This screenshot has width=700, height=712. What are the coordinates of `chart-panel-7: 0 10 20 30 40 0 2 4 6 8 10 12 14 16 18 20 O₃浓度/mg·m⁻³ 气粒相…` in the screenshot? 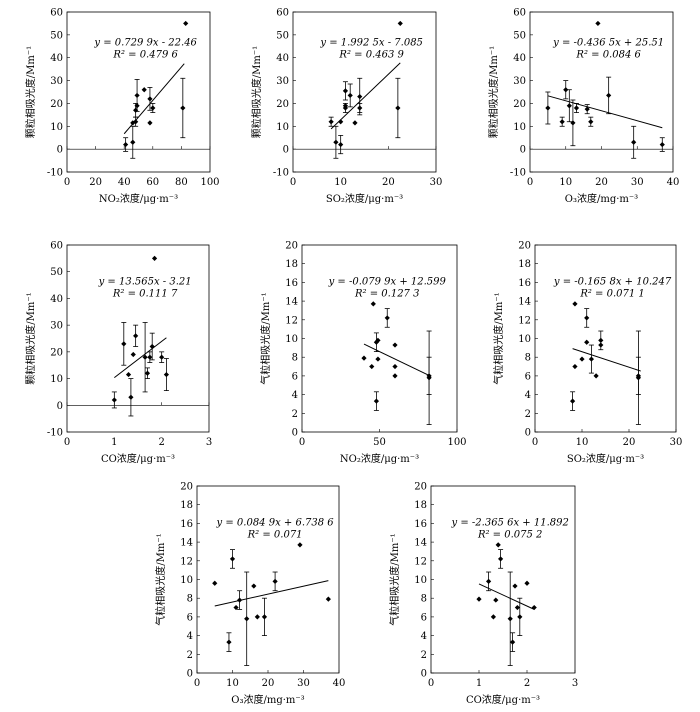 It's located at (249, 594).